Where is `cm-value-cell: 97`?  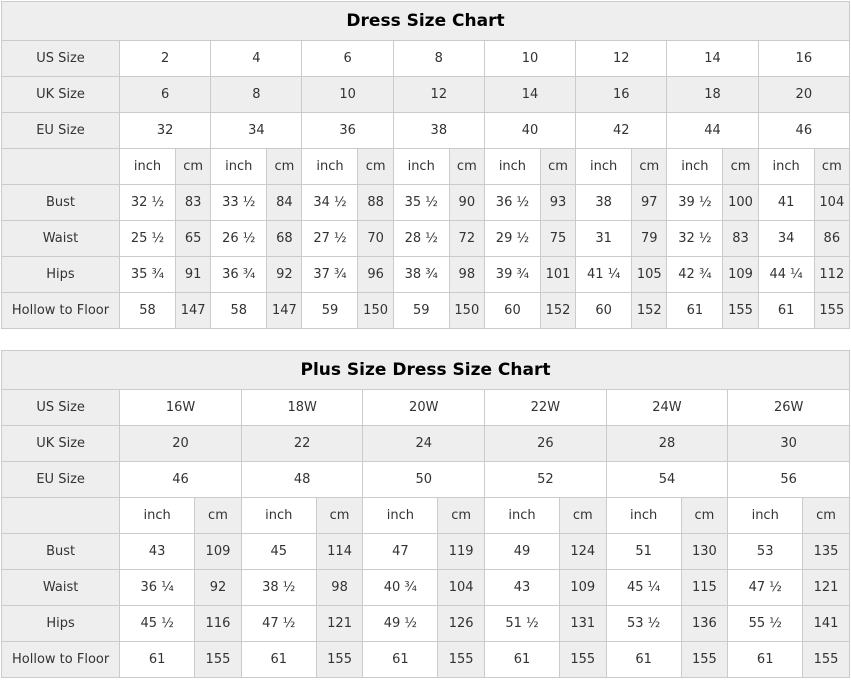 cm-value-cell: 97 is located at coordinates (649, 202).